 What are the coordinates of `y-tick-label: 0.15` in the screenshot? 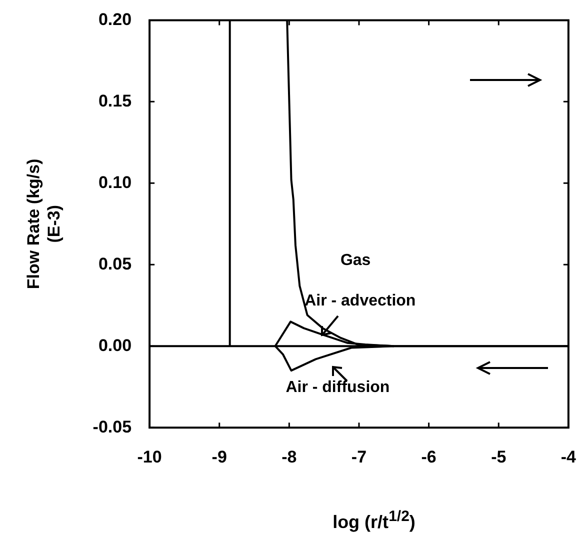 It's located at (115, 100).